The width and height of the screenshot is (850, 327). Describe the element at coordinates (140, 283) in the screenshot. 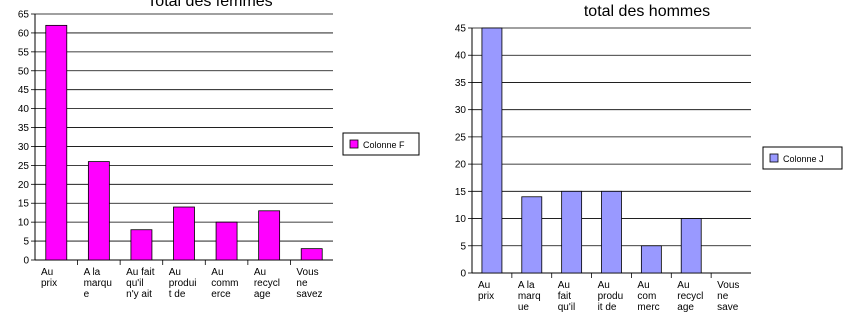

I see `x-tick-label: Au fait qu'il n'y ait` at that location.